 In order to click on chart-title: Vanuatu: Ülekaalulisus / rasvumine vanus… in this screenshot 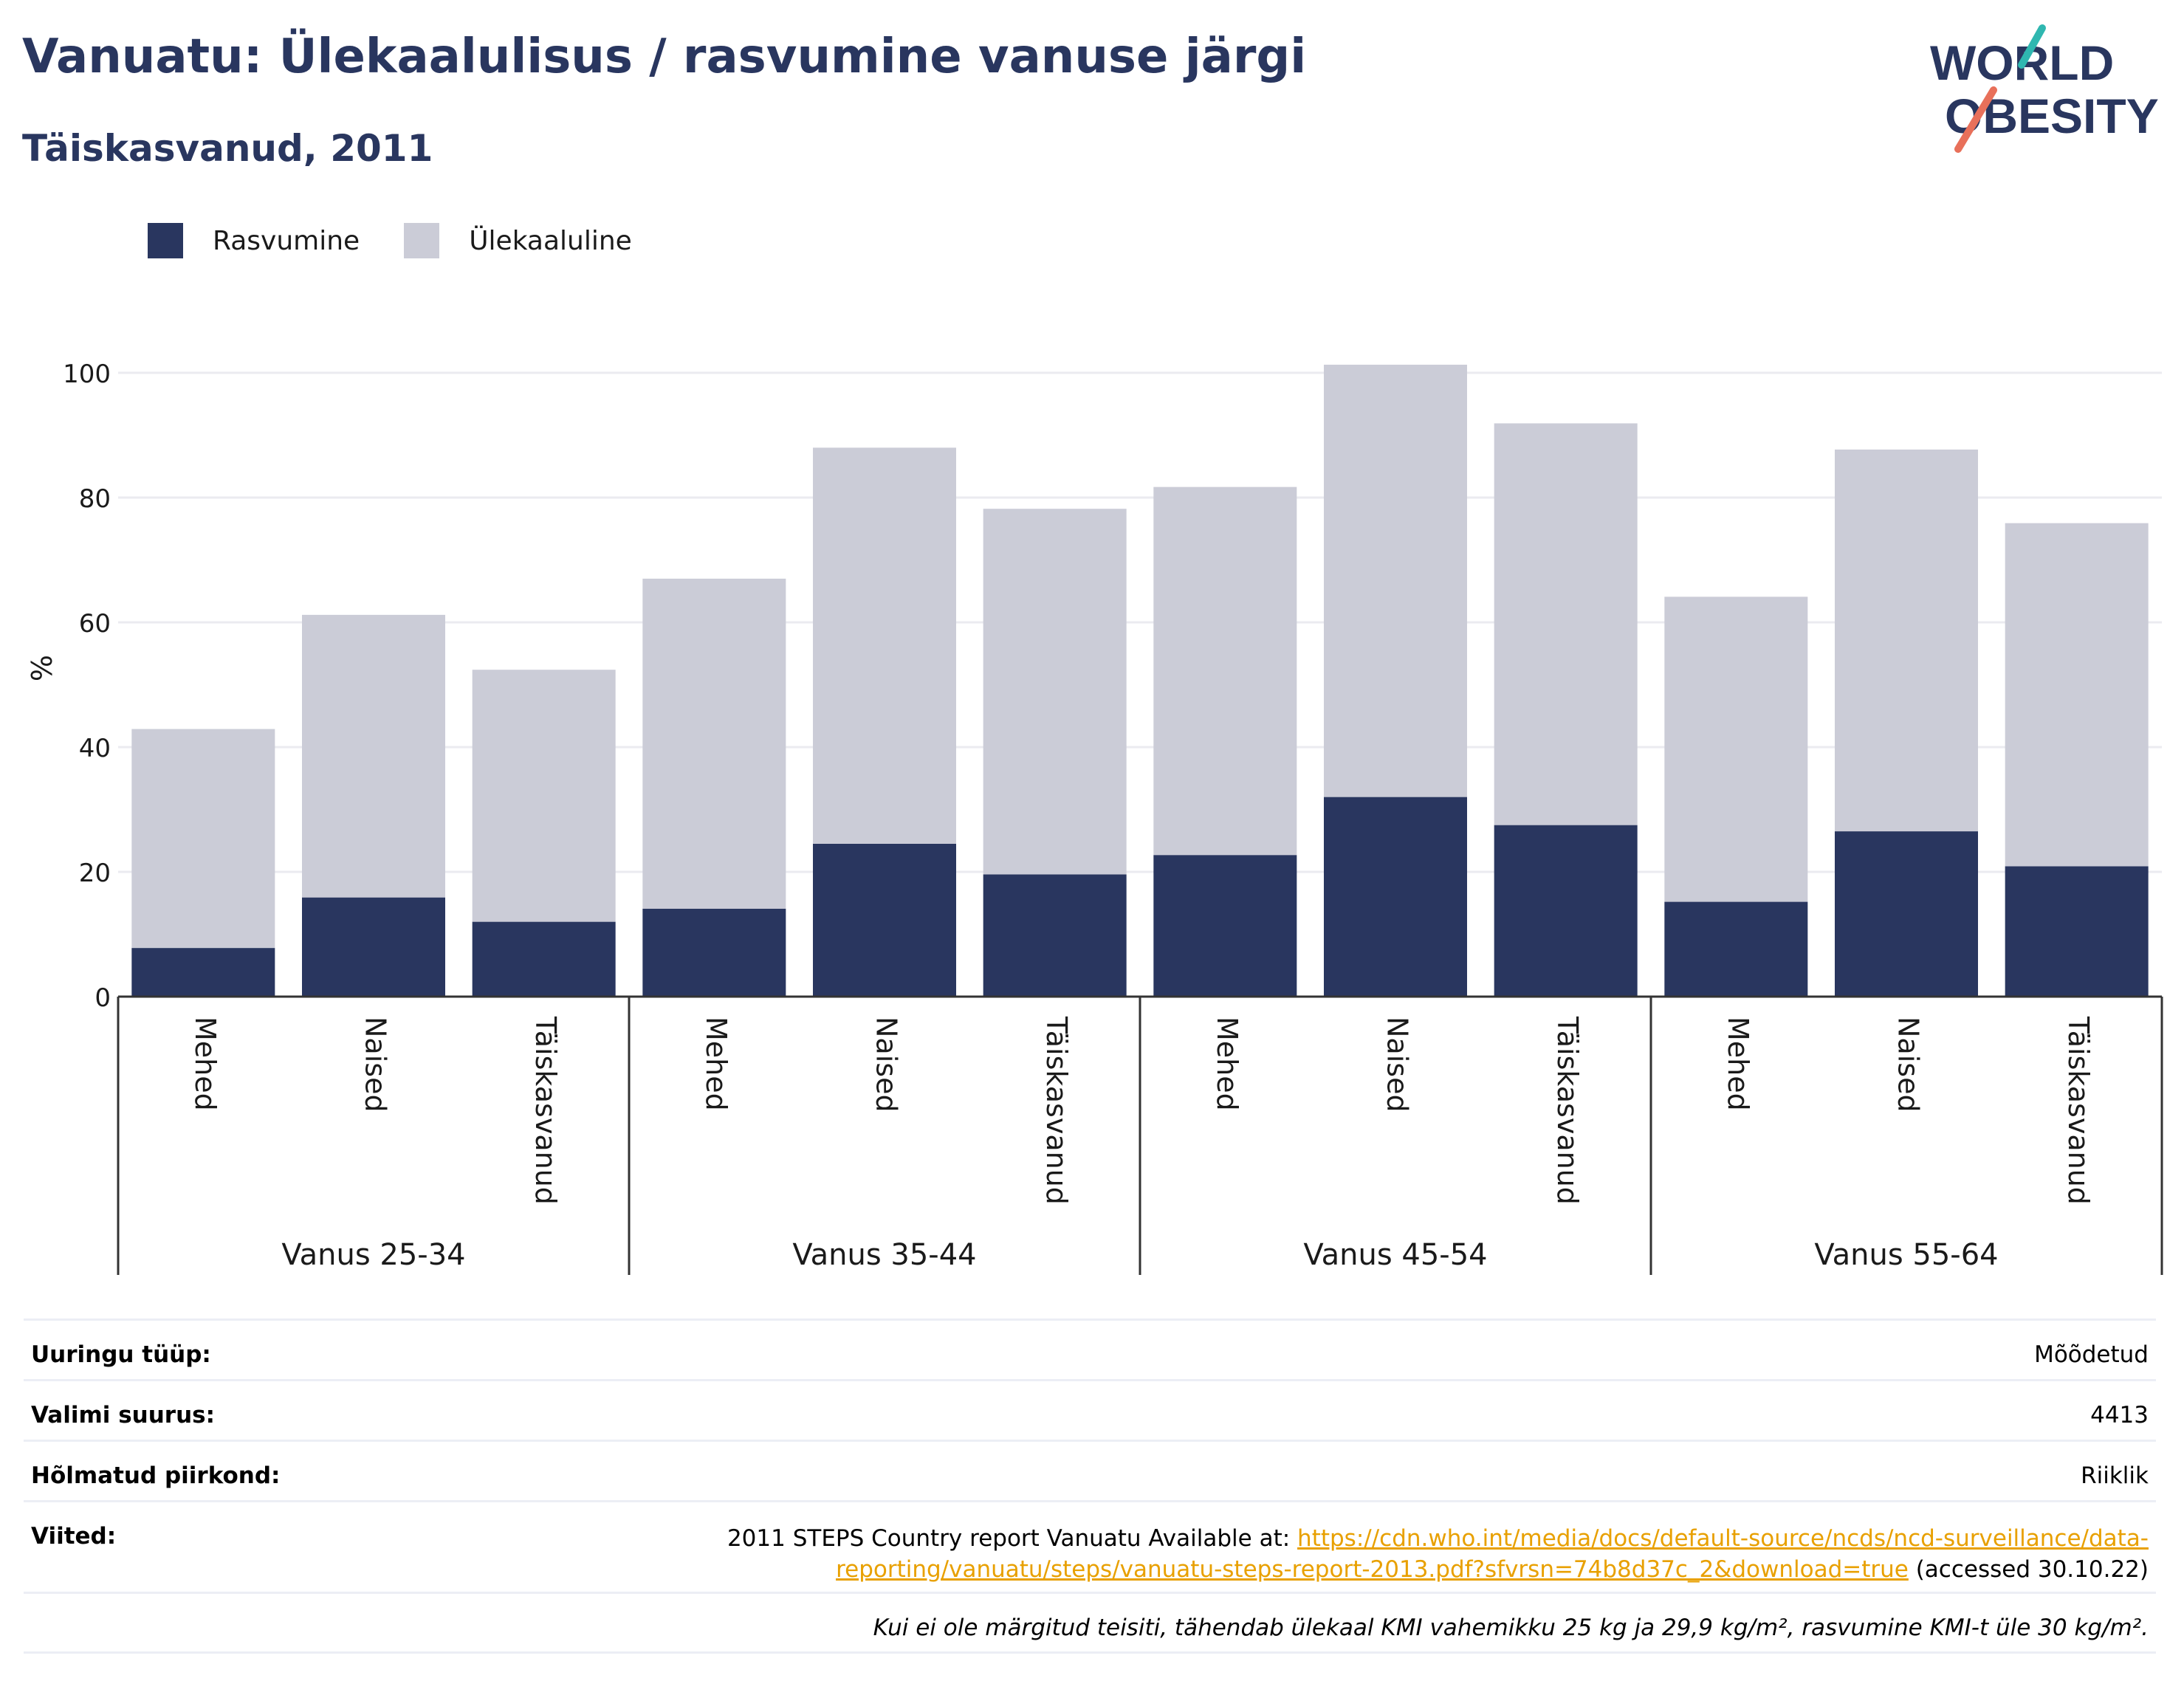, I will do `click(665, 57)`.